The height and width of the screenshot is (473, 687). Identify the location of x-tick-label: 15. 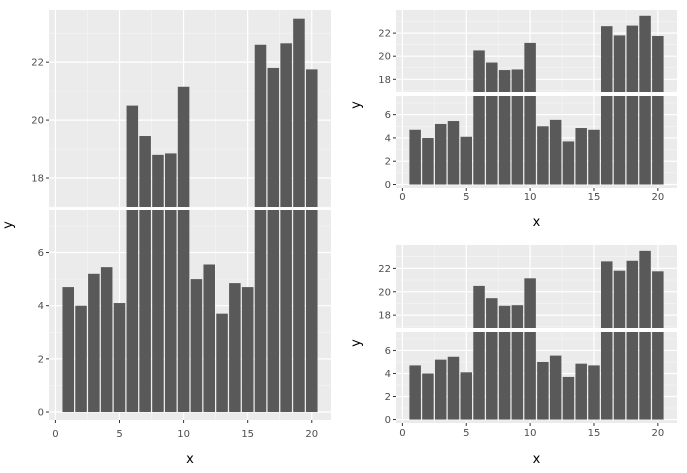
(594, 433).